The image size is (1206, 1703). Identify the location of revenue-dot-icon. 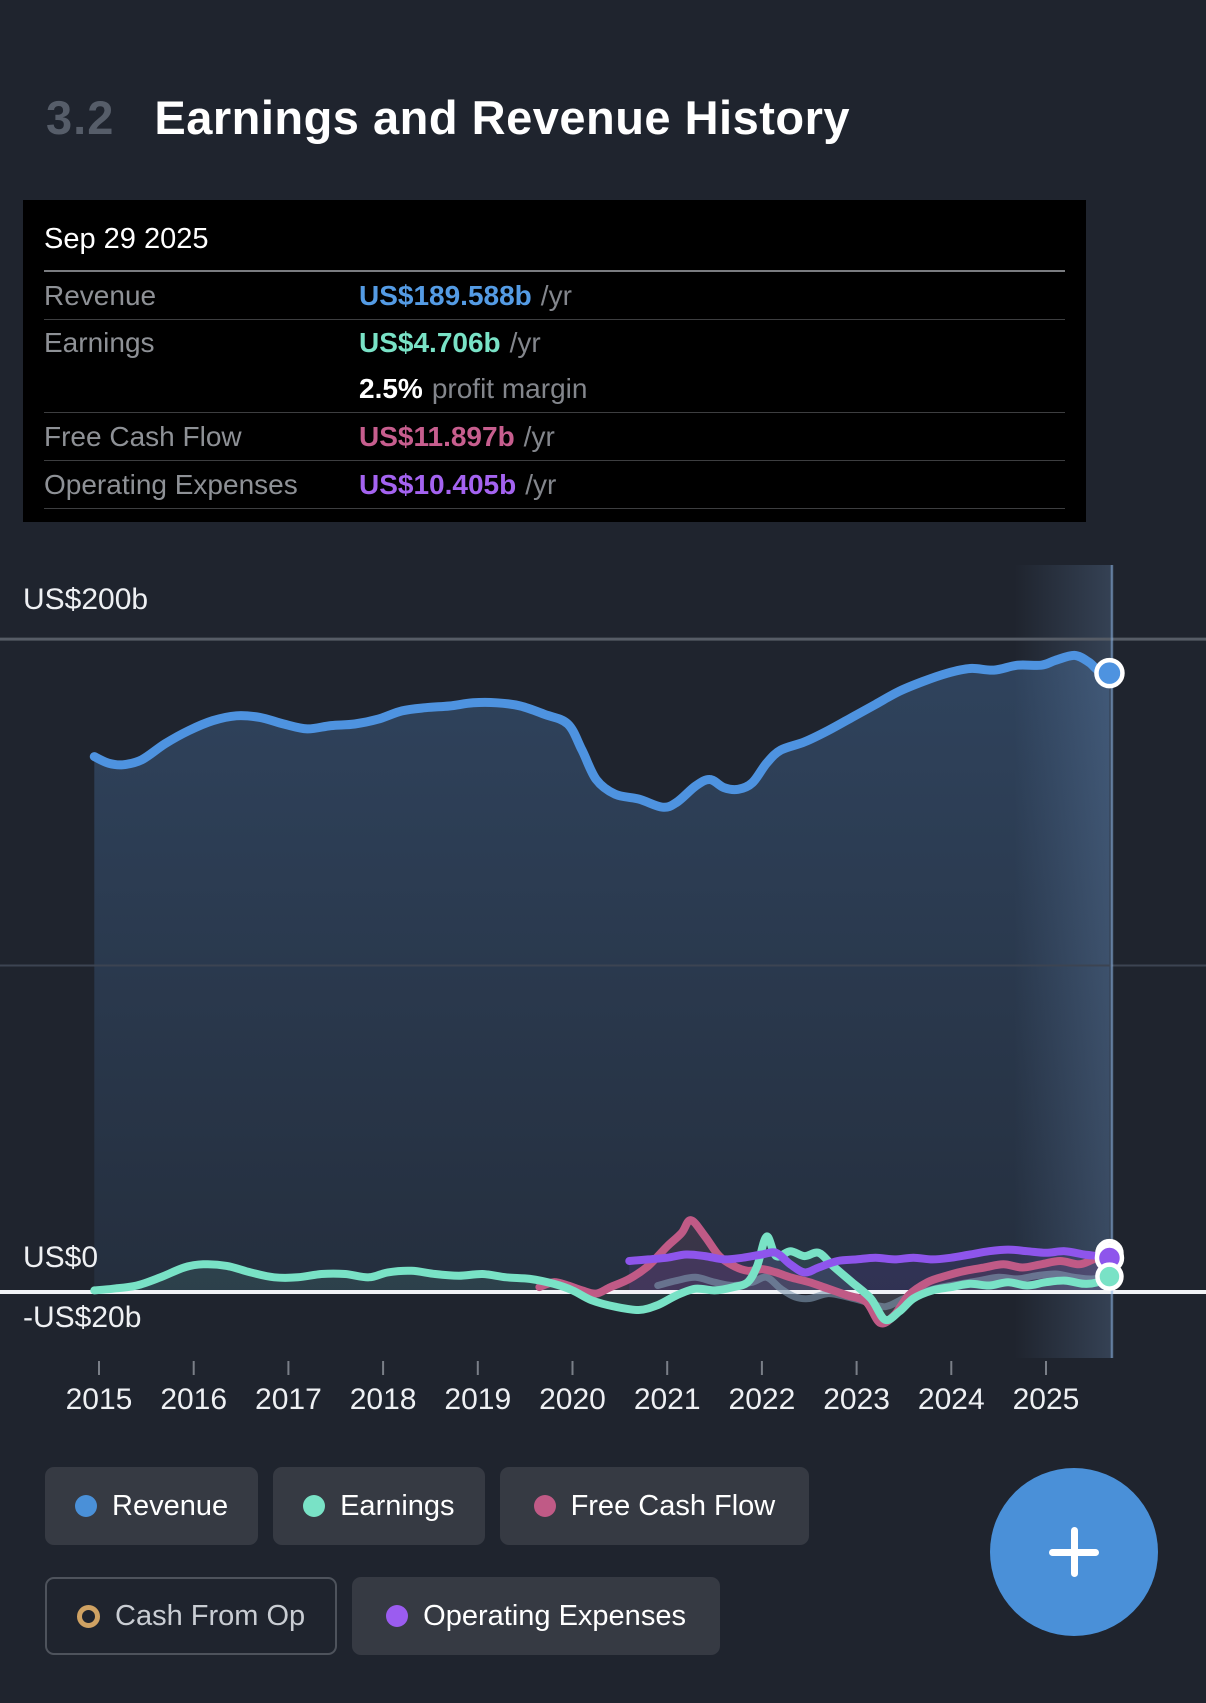
(86, 1506).